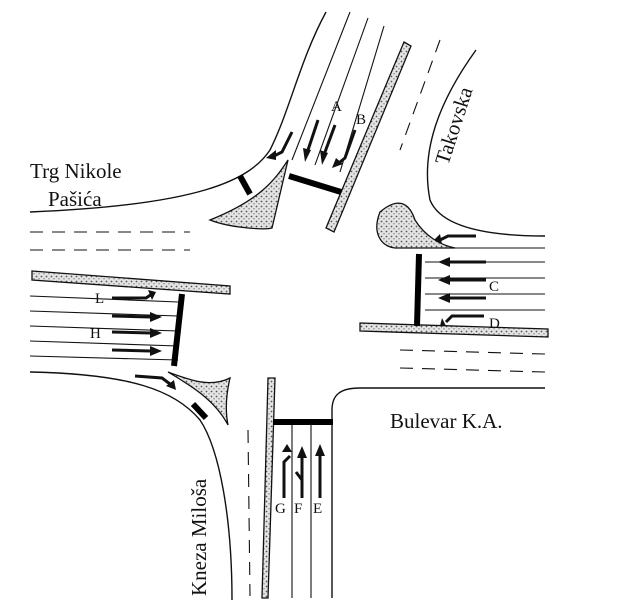  I want to click on street-label-trg-line1: Trg Nikole, so click(76, 171).